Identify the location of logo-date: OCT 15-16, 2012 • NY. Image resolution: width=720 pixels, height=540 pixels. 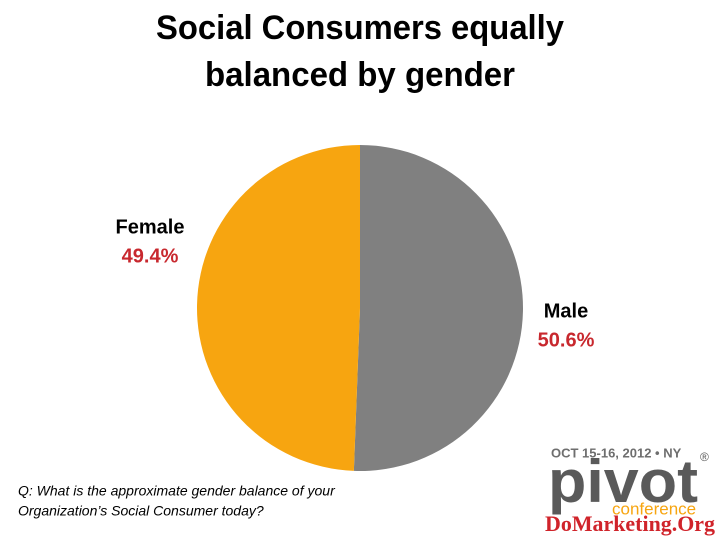
(616, 452).